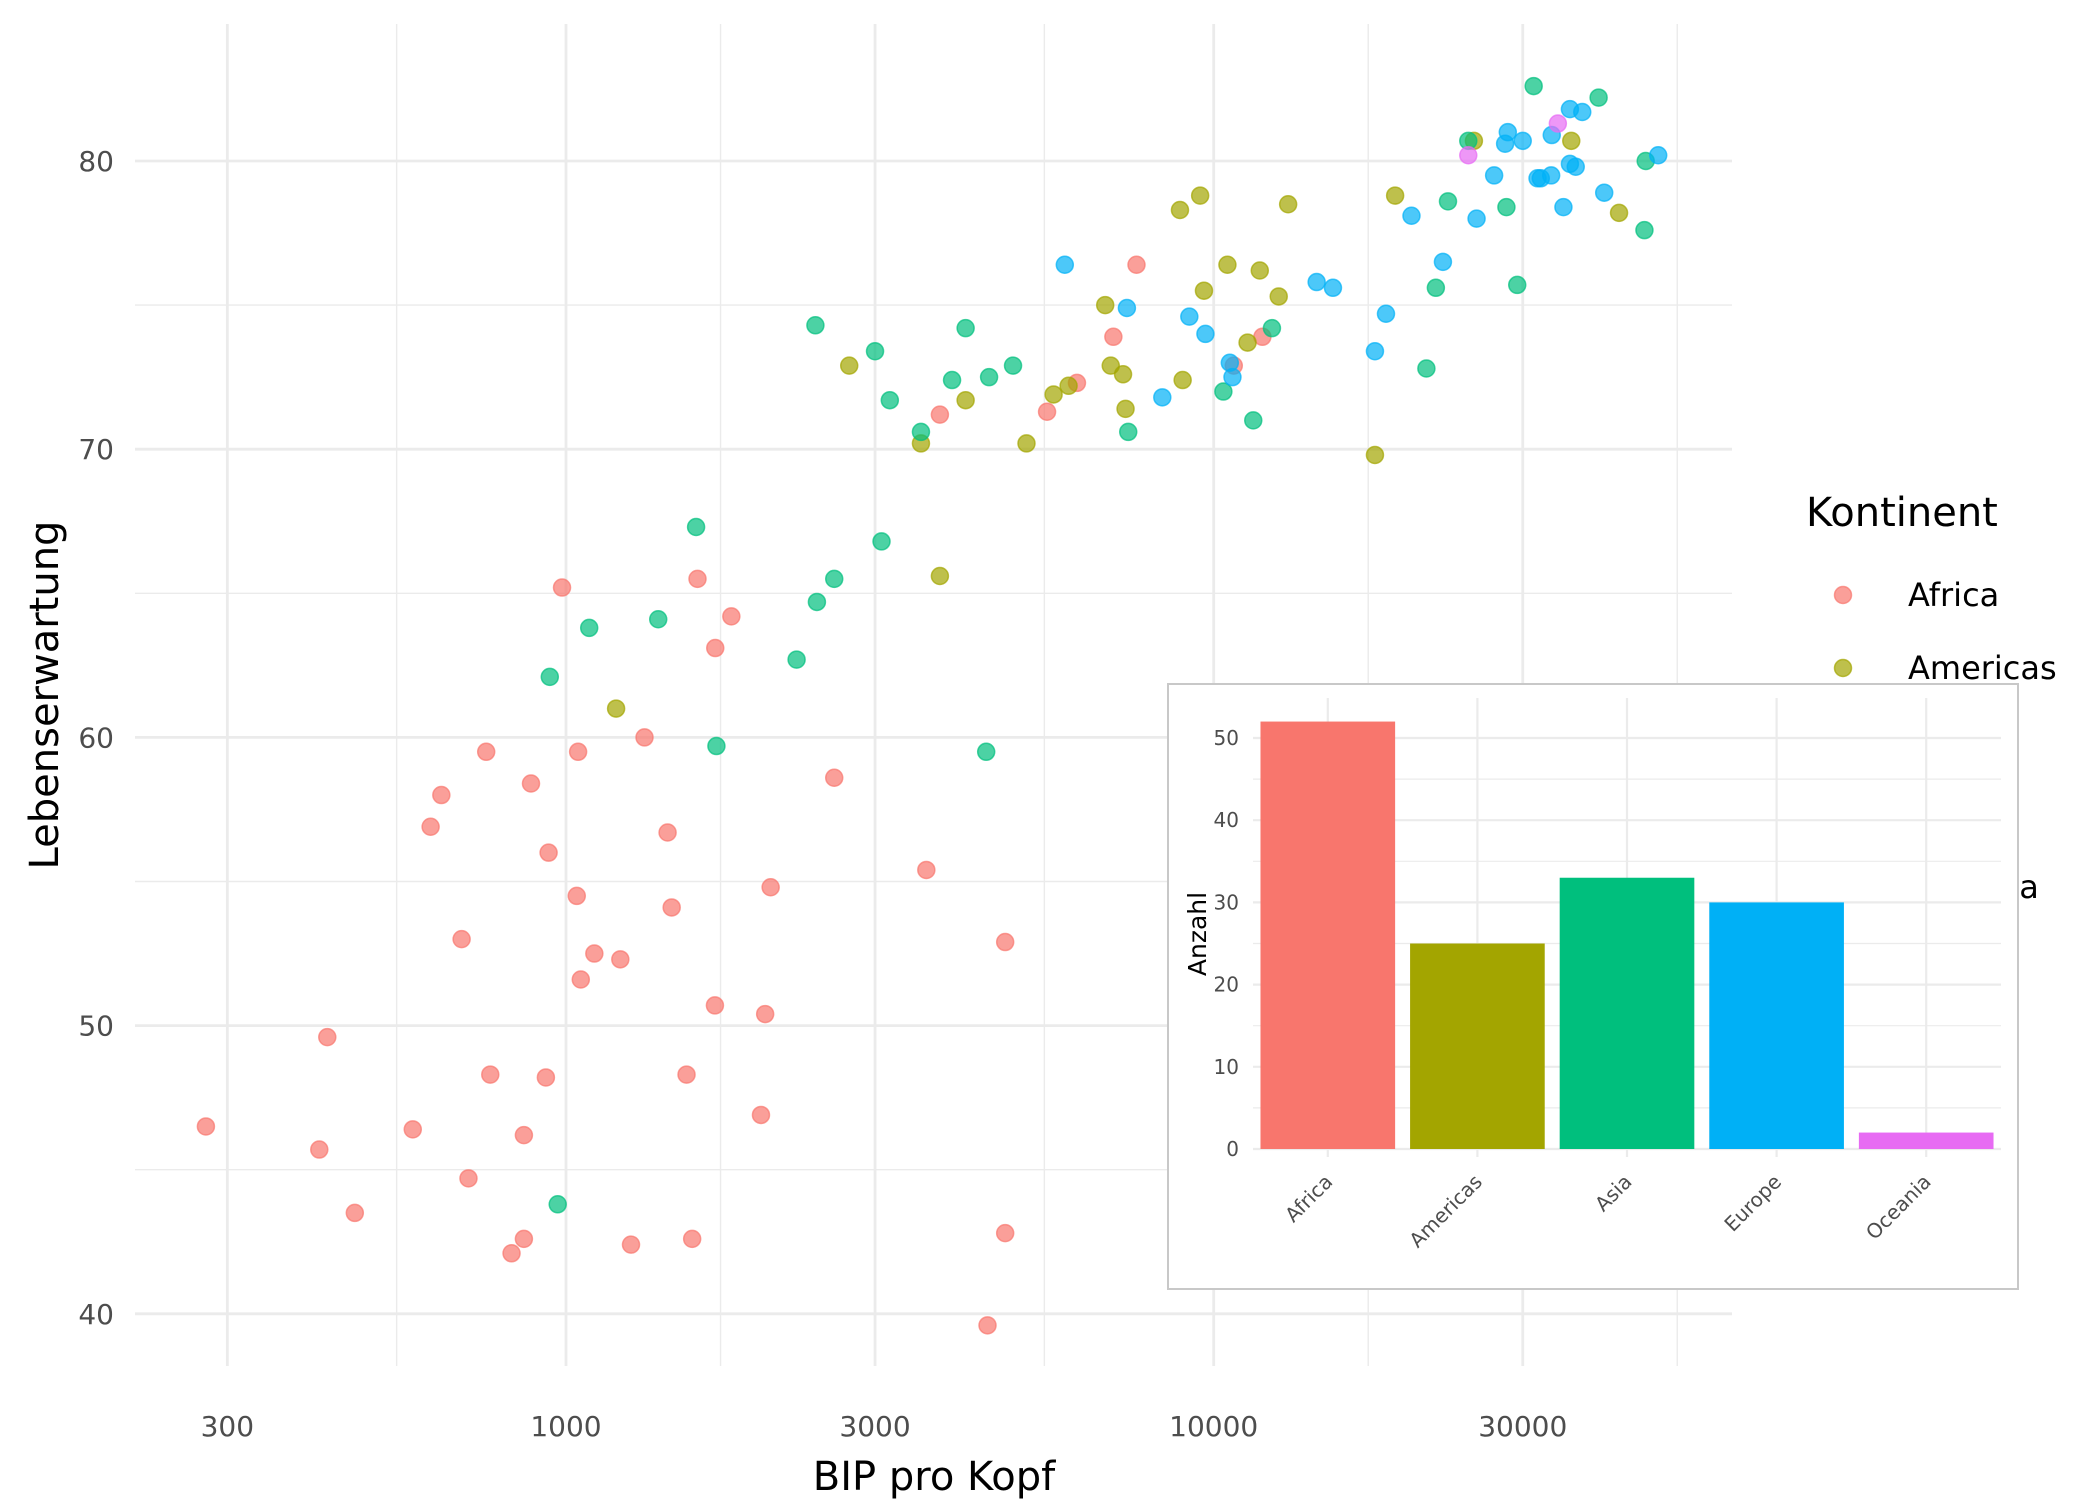  What do you see at coordinates (96, 737) in the screenshot?
I see `y-tick-label: 60` at bounding box center [96, 737].